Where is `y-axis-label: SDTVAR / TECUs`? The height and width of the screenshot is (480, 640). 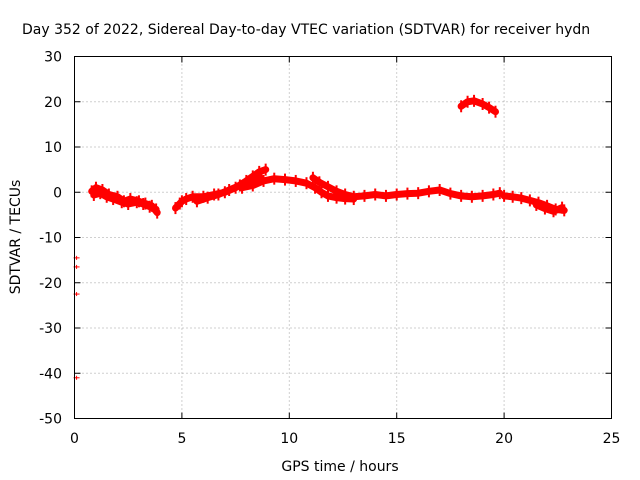
y-axis-label: SDTVAR / TECUs is located at coordinates (16, 237).